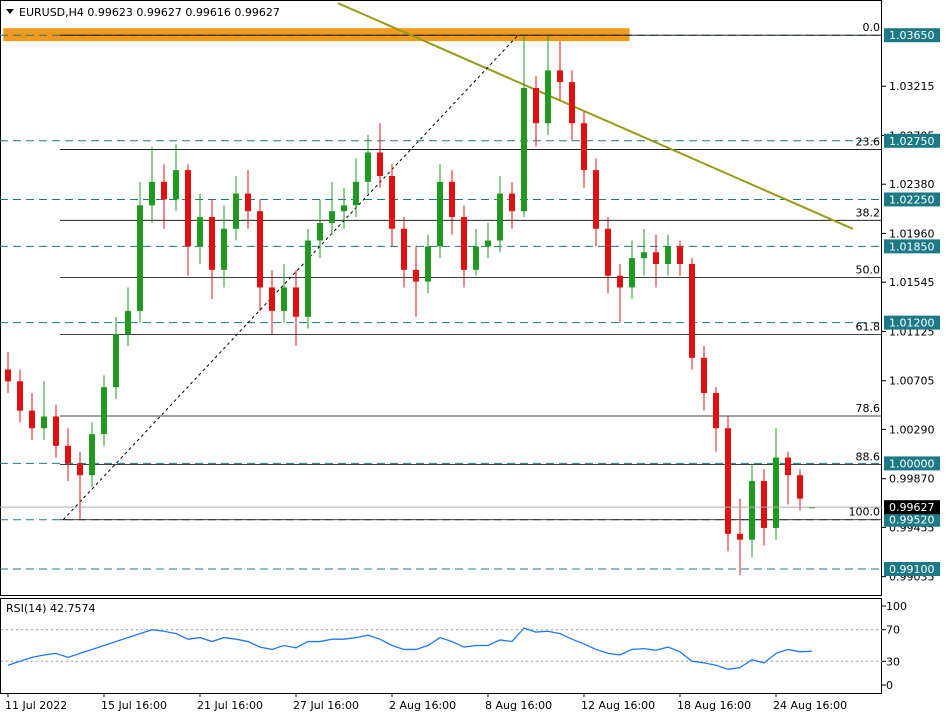 The height and width of the screenshot is (716, 946). What do you see at coordinates (257, 12) in the screenshot?
I see `close: 0.99627` at bounding box center [257, 12].